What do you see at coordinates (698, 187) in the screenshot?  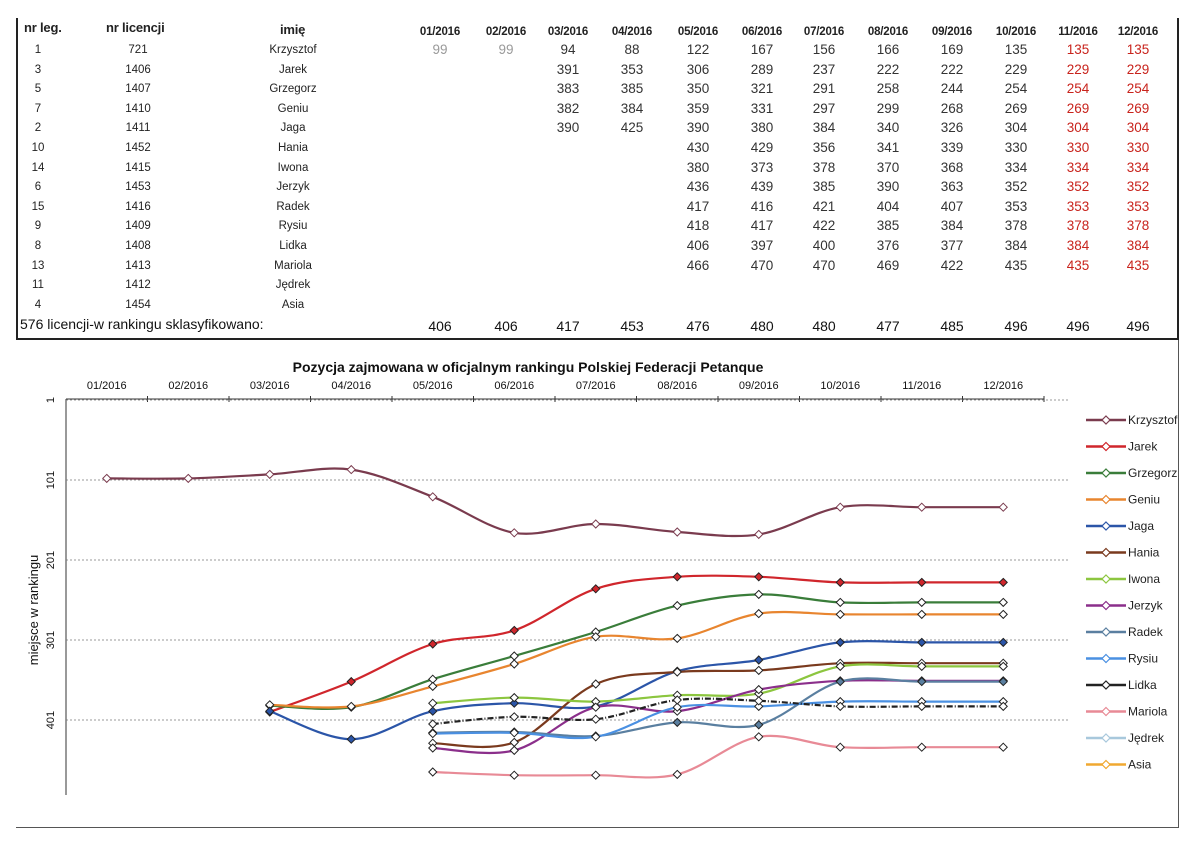 I see `cell-value: 436` at bounding box center [698, 187].